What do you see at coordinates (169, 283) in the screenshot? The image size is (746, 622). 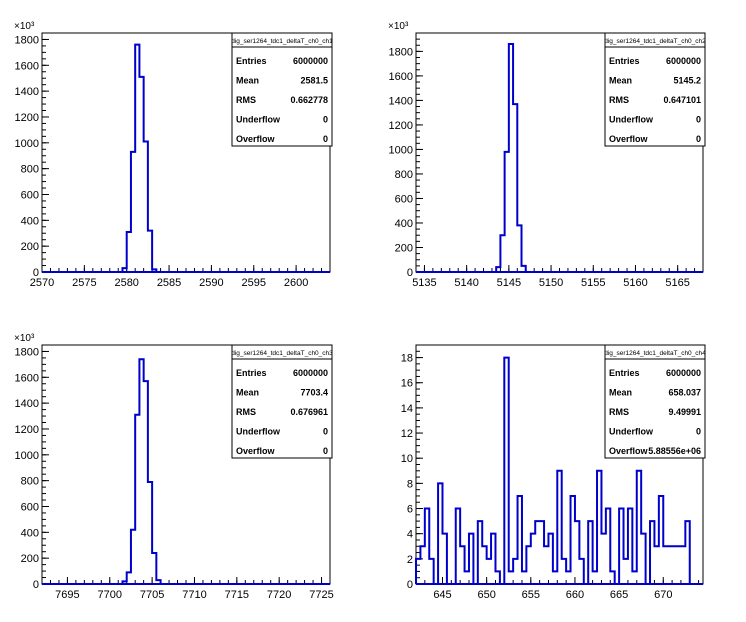 I see `x-tick-label: 2585` at bounding box center [169, 283].